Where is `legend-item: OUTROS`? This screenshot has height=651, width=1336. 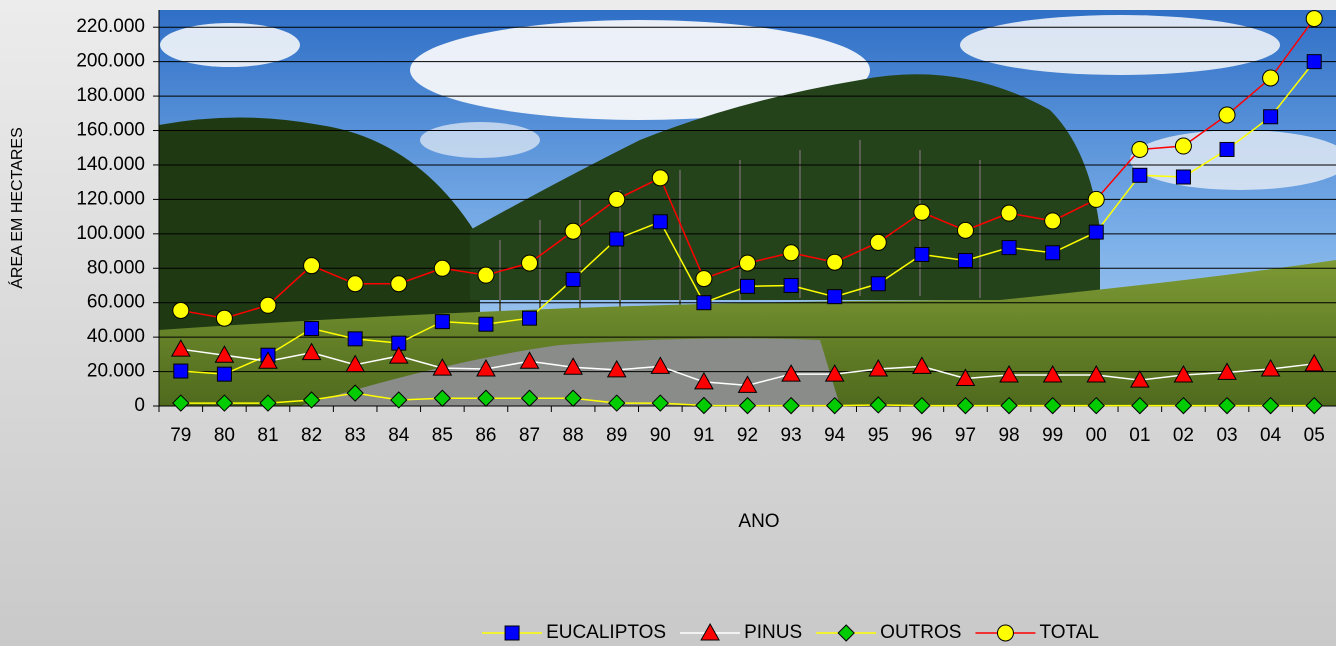 legend-item: OUTROS is located at coordinates (888, 632).